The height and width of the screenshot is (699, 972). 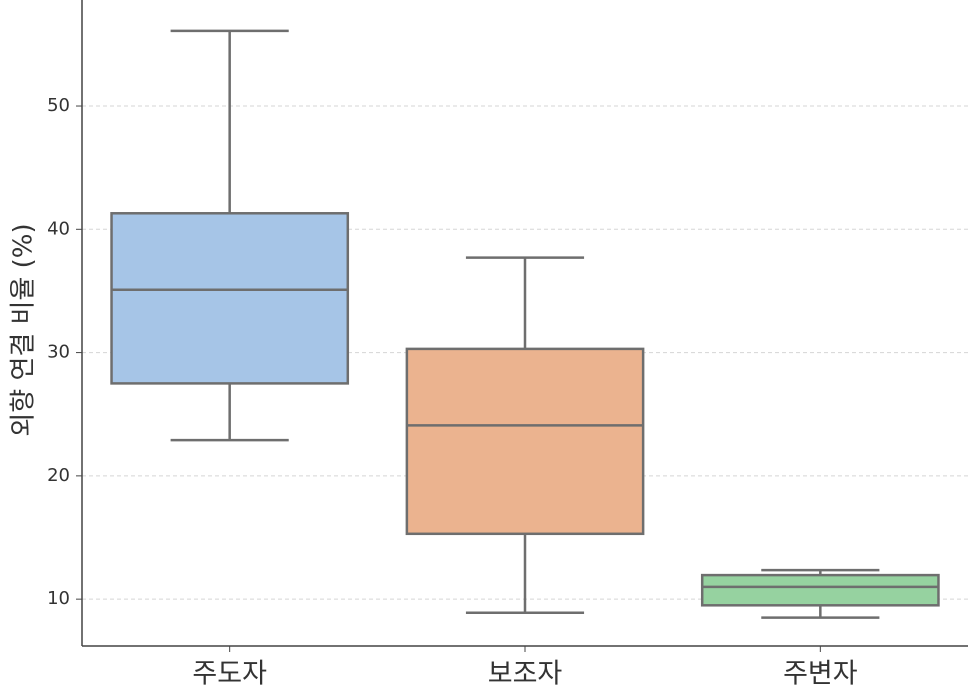 I want to click on y-tick-label: 20, so click(x=58, y=475).